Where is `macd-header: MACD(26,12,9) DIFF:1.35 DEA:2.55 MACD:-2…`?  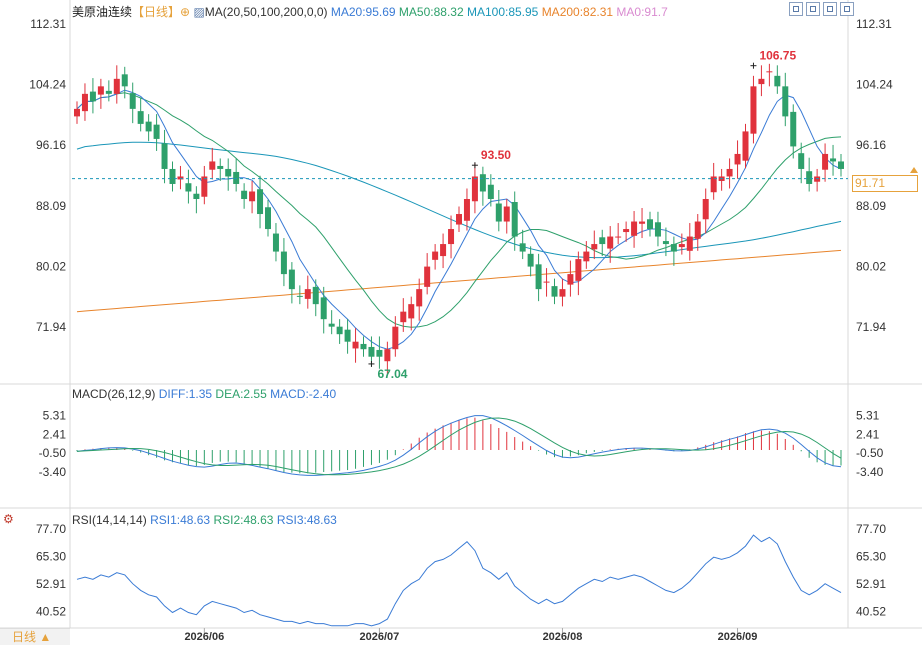
macd-header: MACD(26,12,9) DIFF:1.35 DEA:2.55 MACD:-2… is located at coordinates (204, 394).